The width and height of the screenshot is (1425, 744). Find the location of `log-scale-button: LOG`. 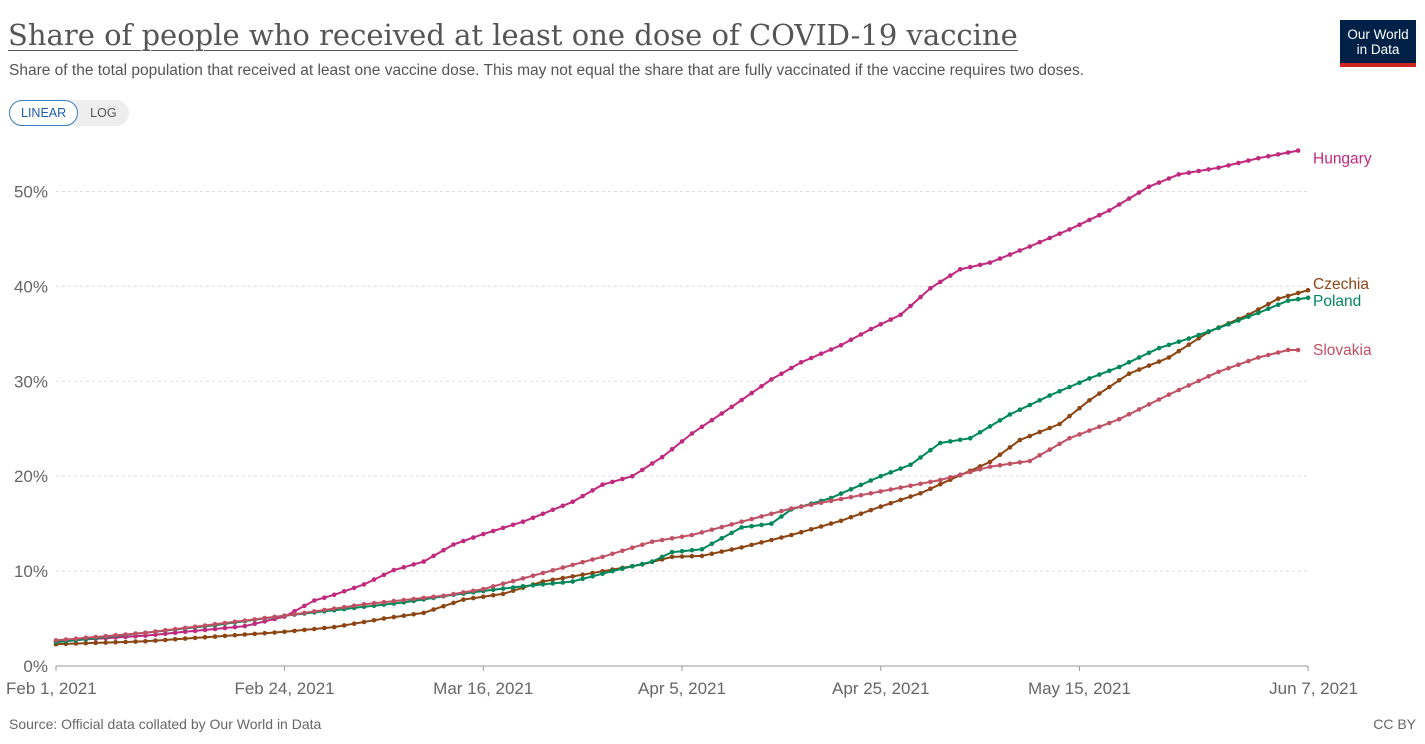

log-scale-button: LOG is located at coordinates (103, 113).